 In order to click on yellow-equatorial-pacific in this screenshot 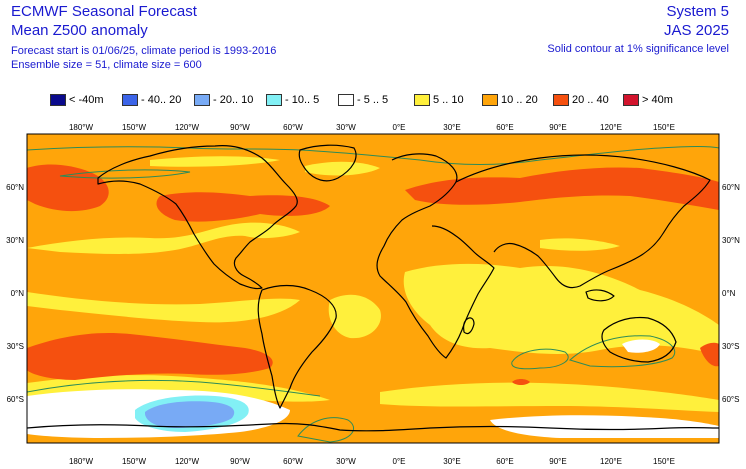, I will do `click(163, 307)`.